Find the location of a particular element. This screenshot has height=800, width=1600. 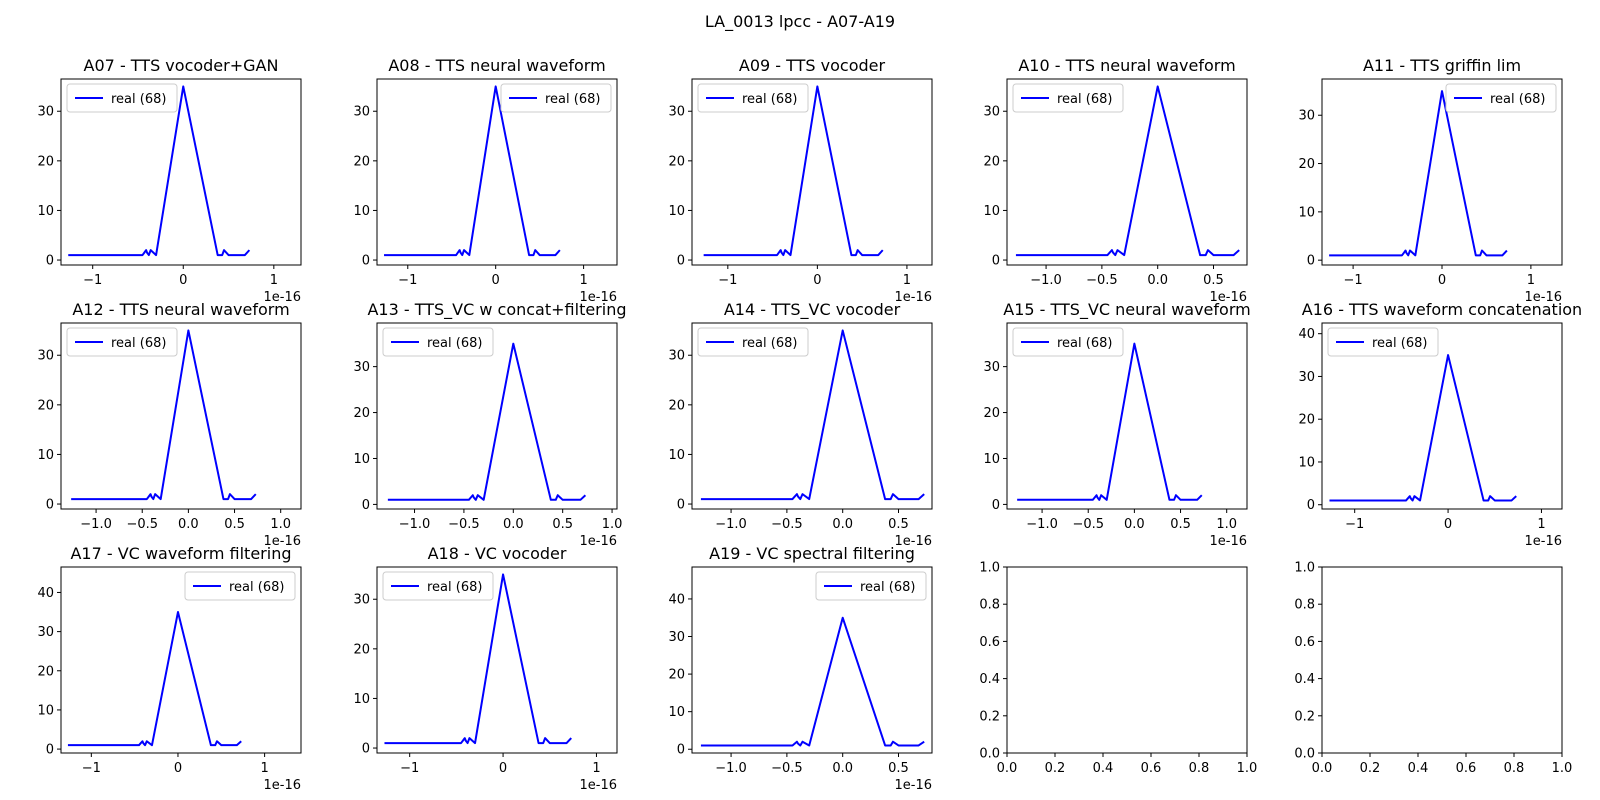

x-tick-label: 0.6 is located at coordinates (1151, 768).